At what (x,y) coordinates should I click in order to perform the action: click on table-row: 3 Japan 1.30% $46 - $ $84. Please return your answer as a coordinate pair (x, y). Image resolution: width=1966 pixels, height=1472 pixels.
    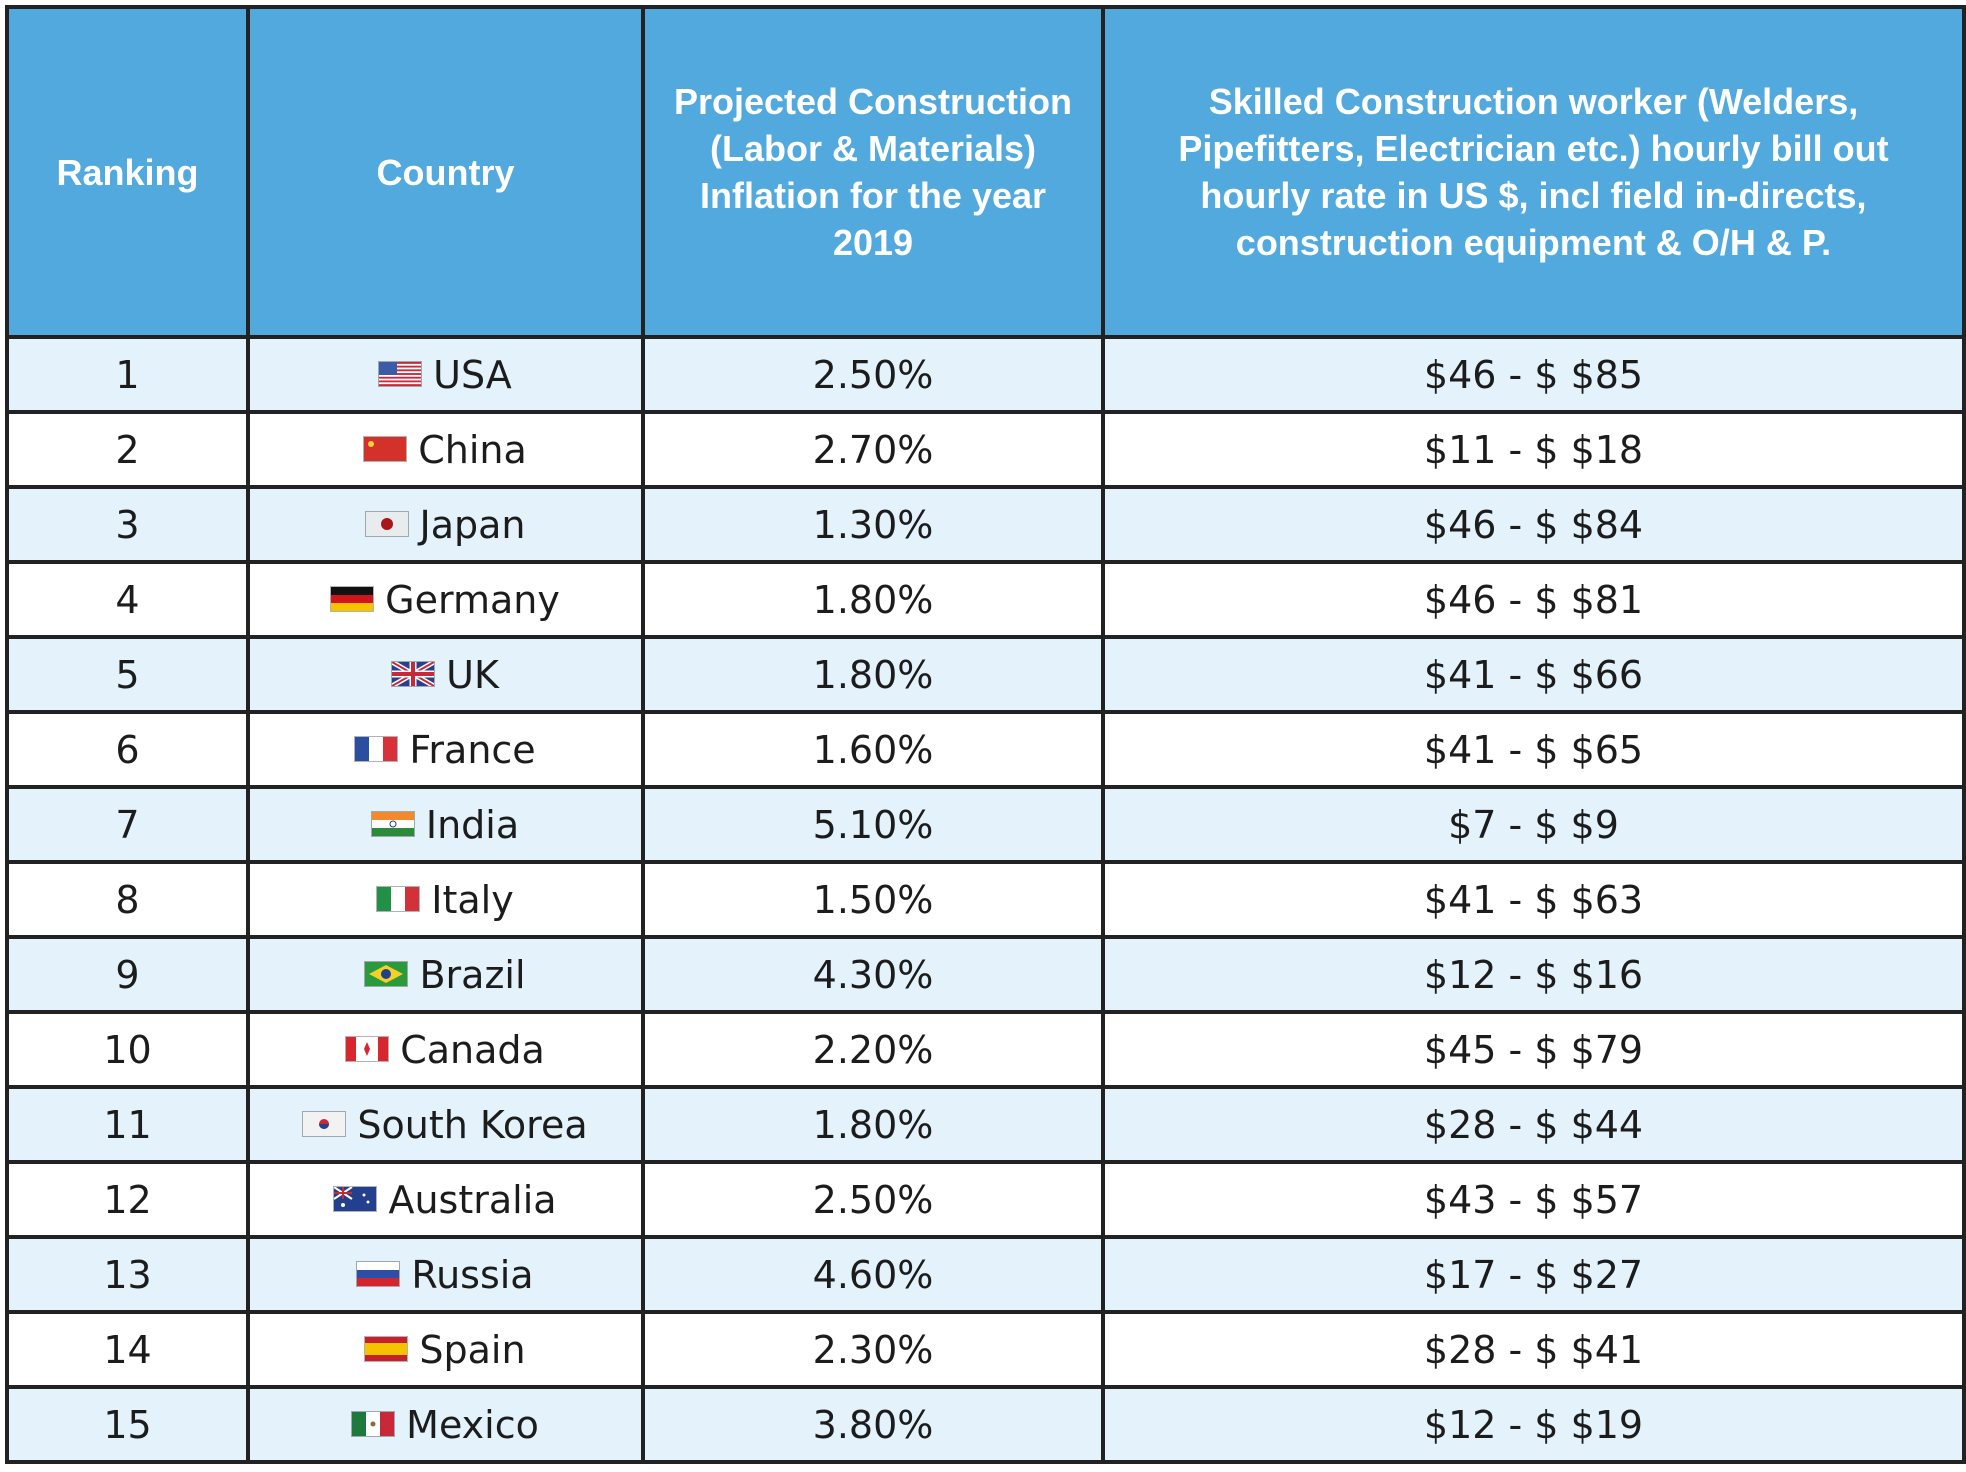
    Looking at the image, I should click on (985, 524).